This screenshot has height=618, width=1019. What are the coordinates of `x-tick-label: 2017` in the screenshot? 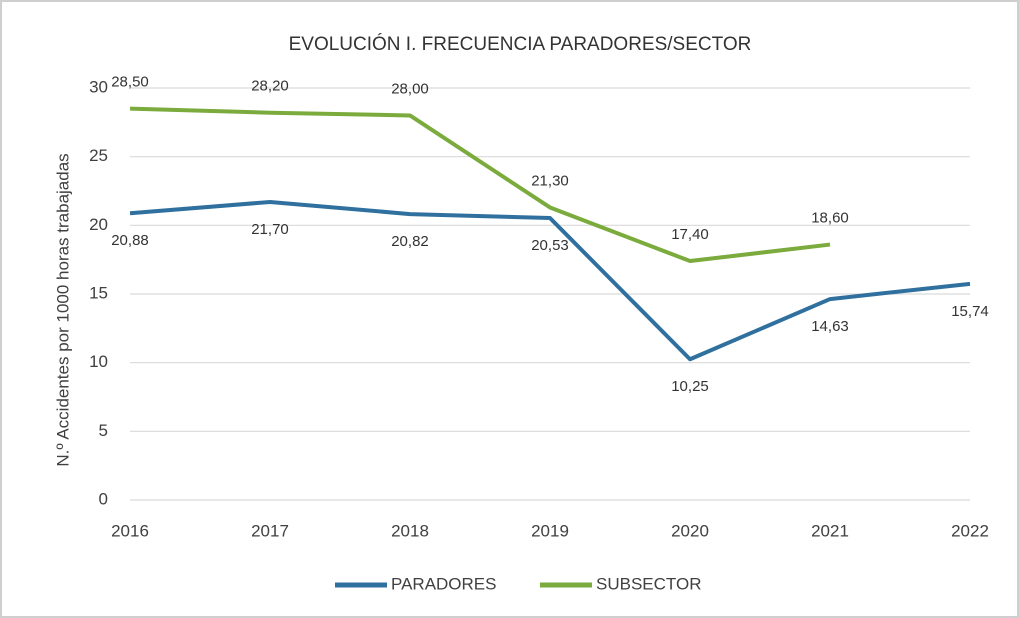 It's located at (270, 530).